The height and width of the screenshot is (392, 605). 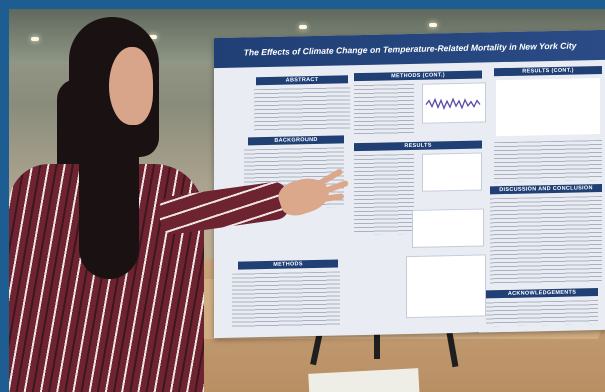 What do you see at coordinates (542, 313) in the screenshot?
I see `acknowledgements-text` at bounding box center [542, 313].